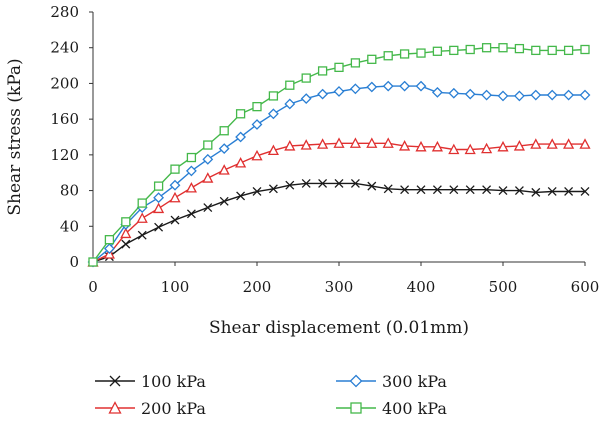  I want to click on y-tick-label: 80, so click(69, 191).